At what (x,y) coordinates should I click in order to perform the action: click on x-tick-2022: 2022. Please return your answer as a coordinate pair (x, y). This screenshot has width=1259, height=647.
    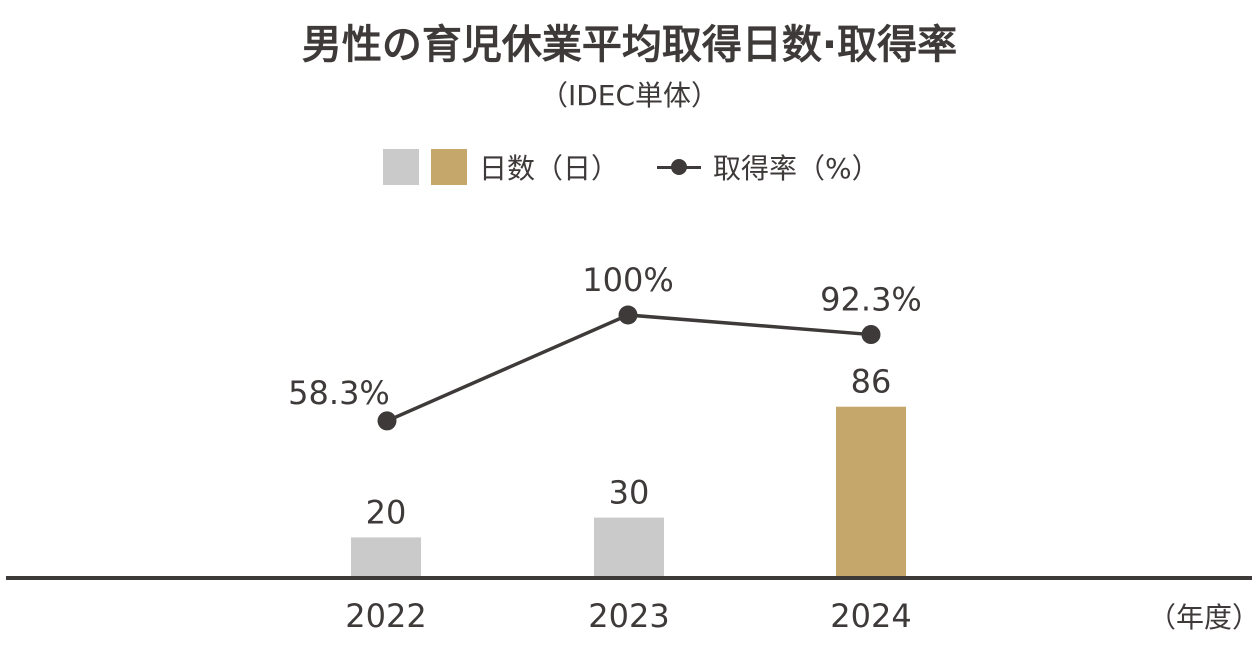
    Looking at the image, I should click on (385, 616).